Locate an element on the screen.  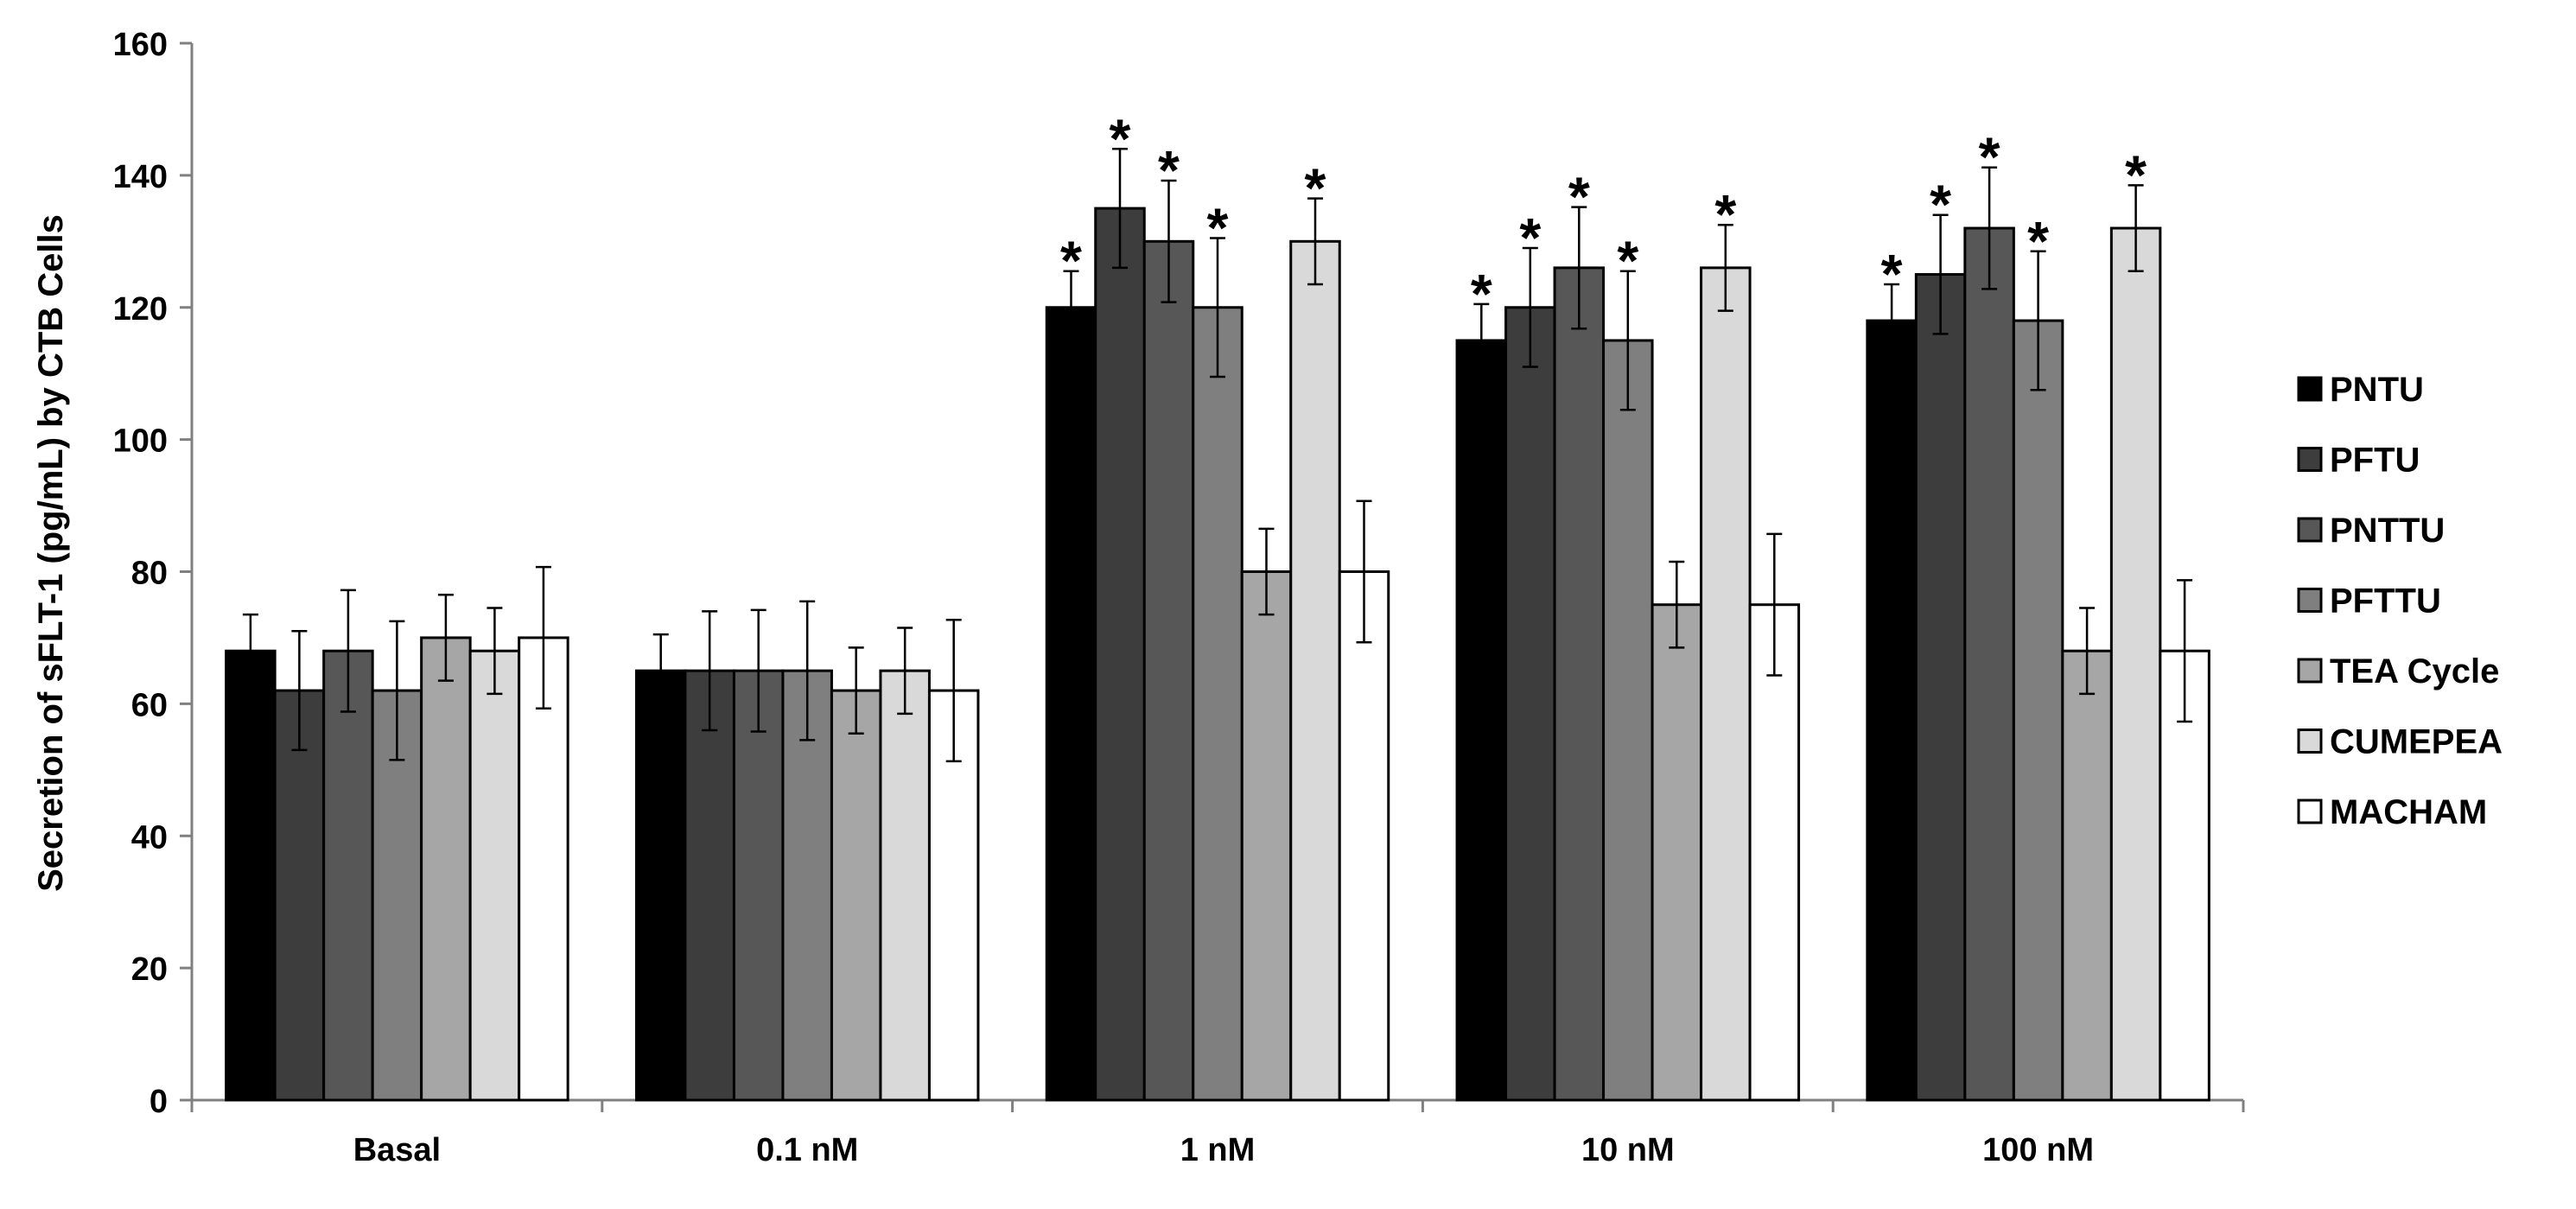
y-tick-label: 60 is located at coordinates (149, 705).